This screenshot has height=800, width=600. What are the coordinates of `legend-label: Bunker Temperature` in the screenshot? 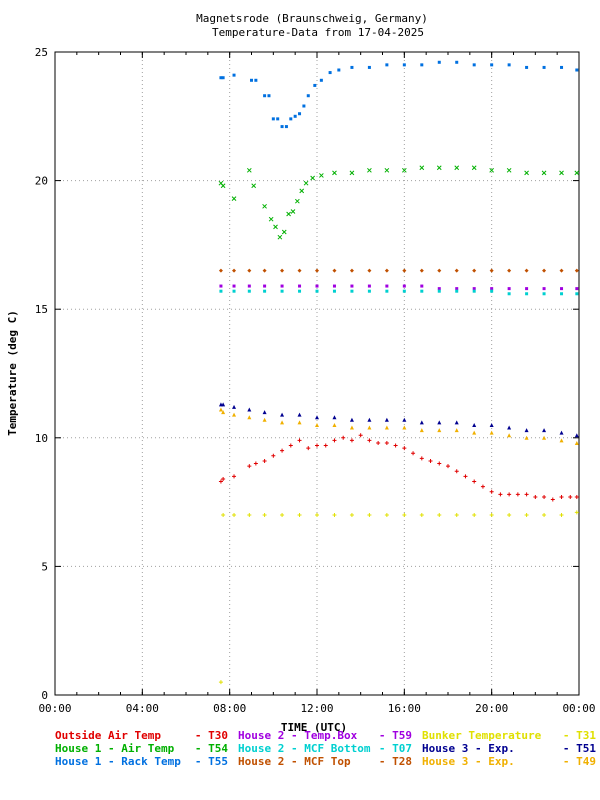 It's located at (482, 735).